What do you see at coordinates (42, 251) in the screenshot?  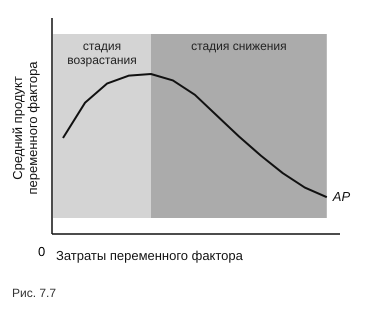 I see `text: 0` at bounding box center [42, 251].